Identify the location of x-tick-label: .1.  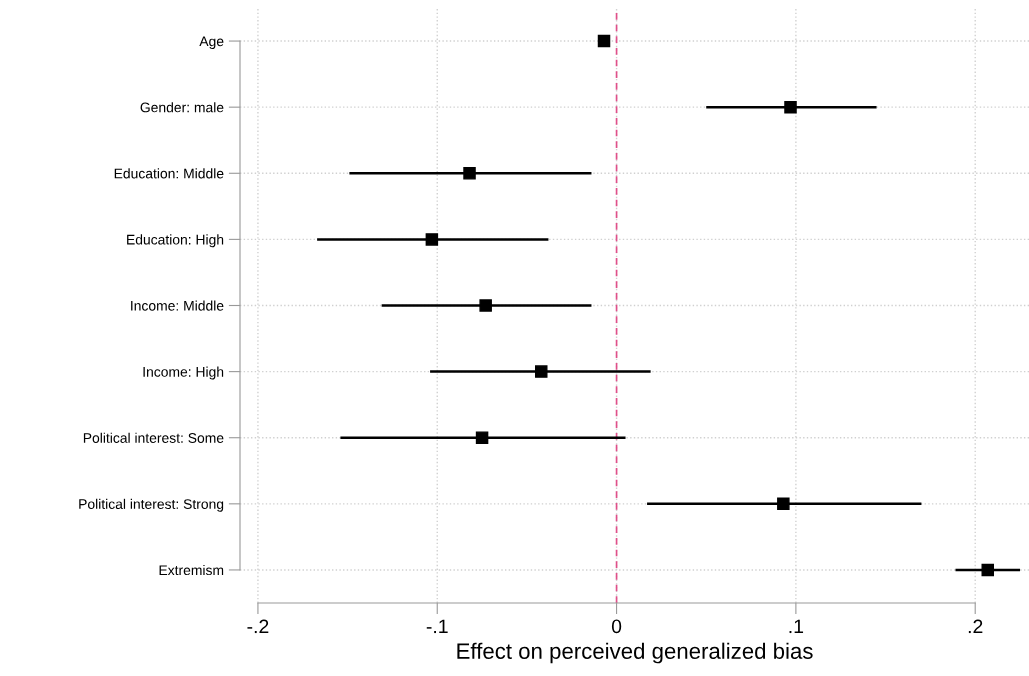
(796, 626).